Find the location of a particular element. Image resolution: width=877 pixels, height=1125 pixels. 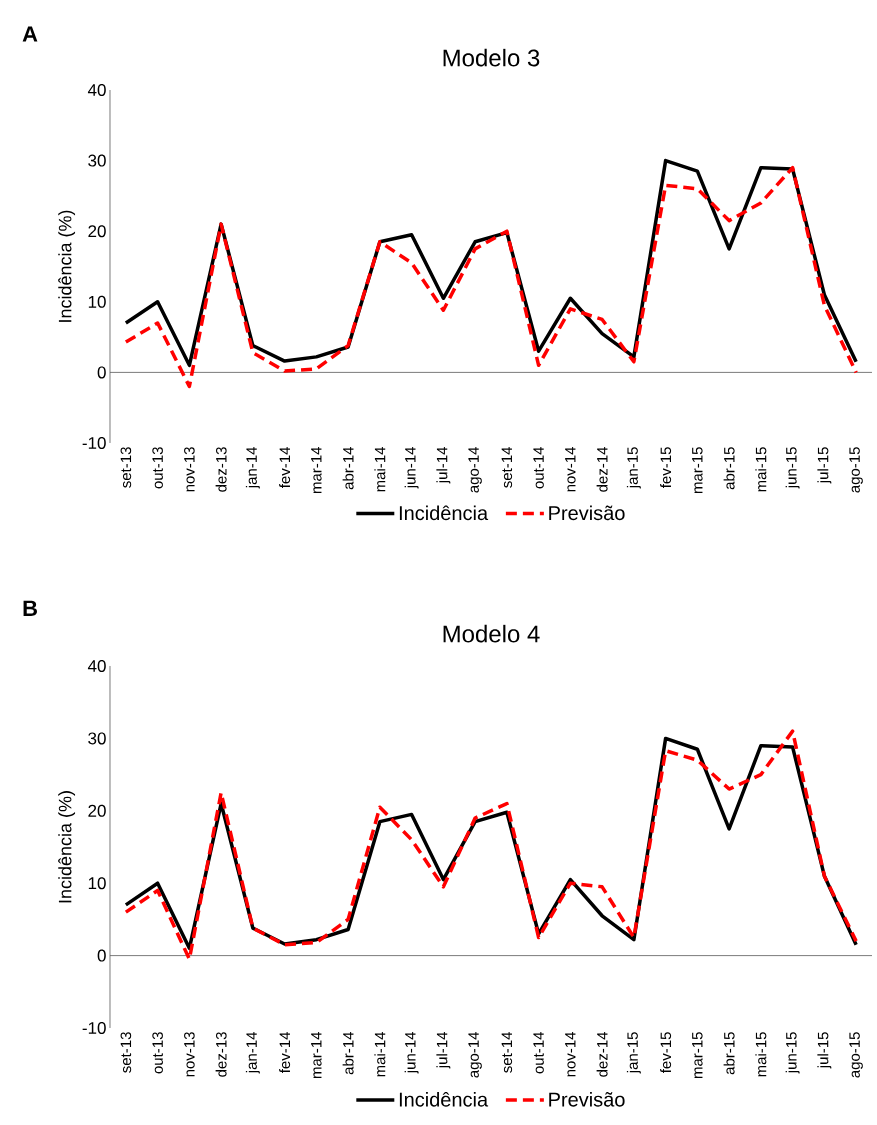

text: B is located at coordinates (30, 608).